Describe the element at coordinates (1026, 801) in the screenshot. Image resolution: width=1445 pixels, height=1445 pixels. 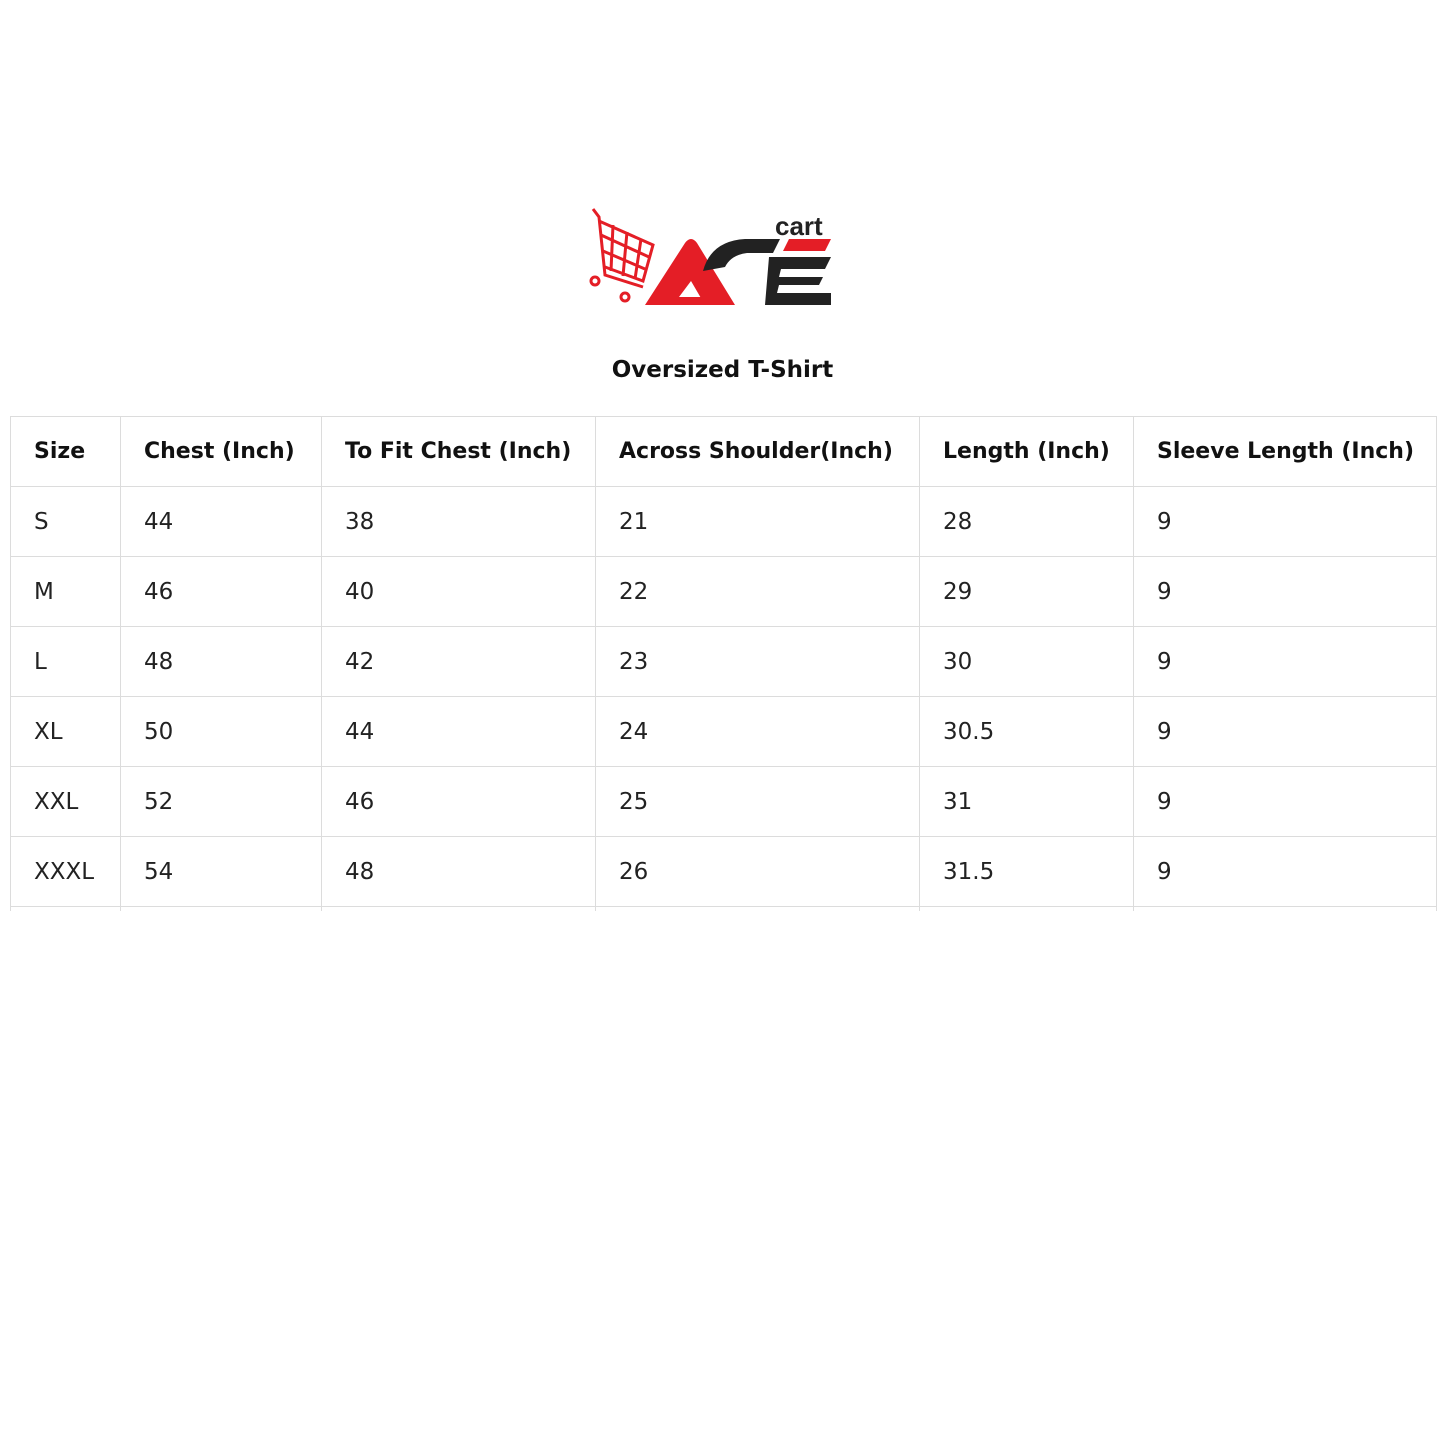
I see `table-cell: 31` at that location.